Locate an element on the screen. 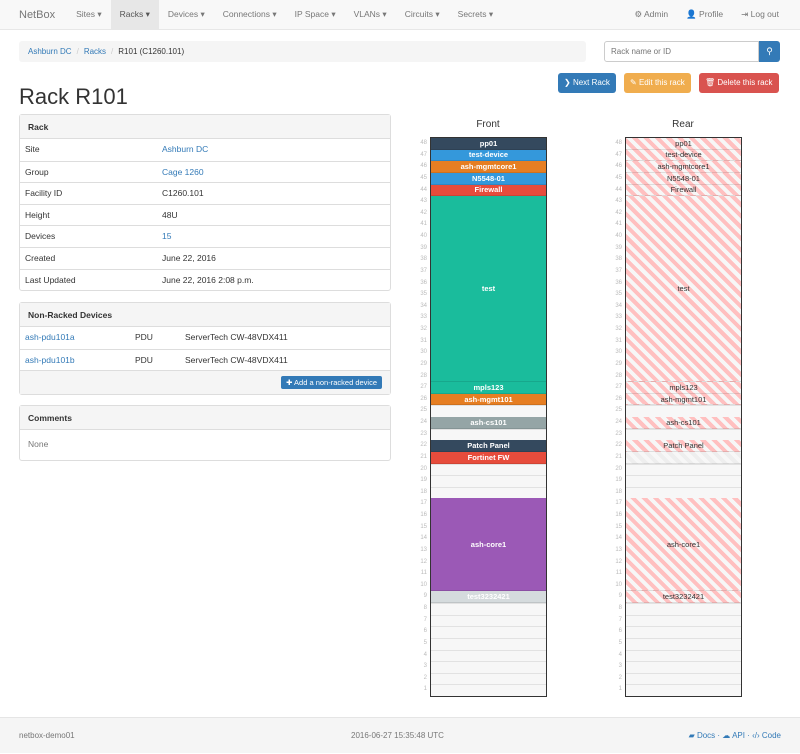 The height and width of the screenshot is (754, 800). logout-link: ⇥ Log out is located at coordinates (760, 14).